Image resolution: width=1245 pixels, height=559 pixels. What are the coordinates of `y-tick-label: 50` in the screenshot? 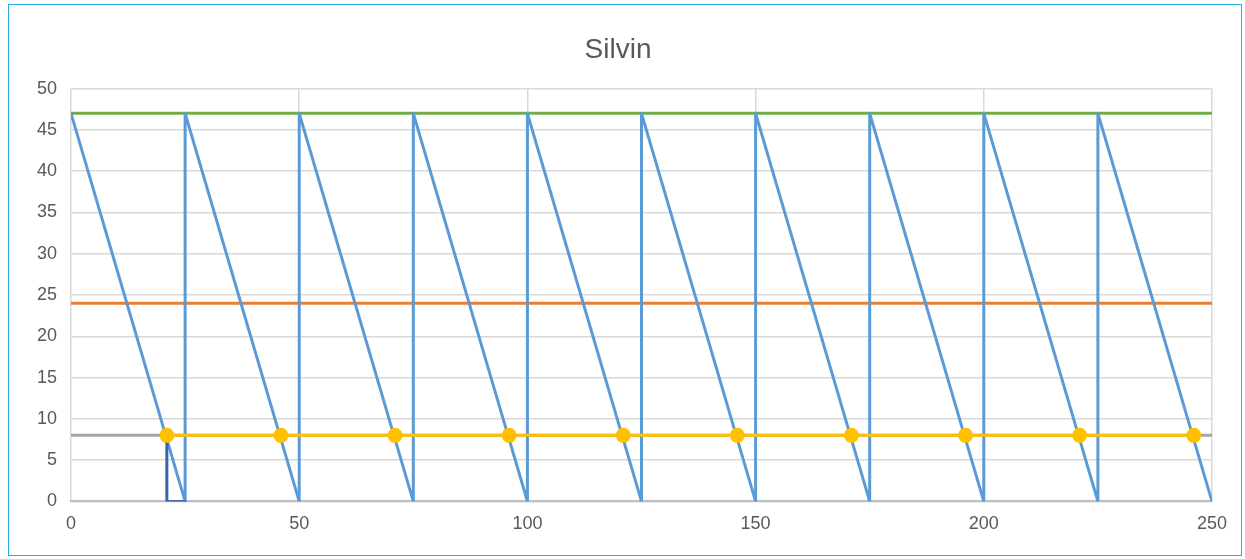 It's located at (47, 87).